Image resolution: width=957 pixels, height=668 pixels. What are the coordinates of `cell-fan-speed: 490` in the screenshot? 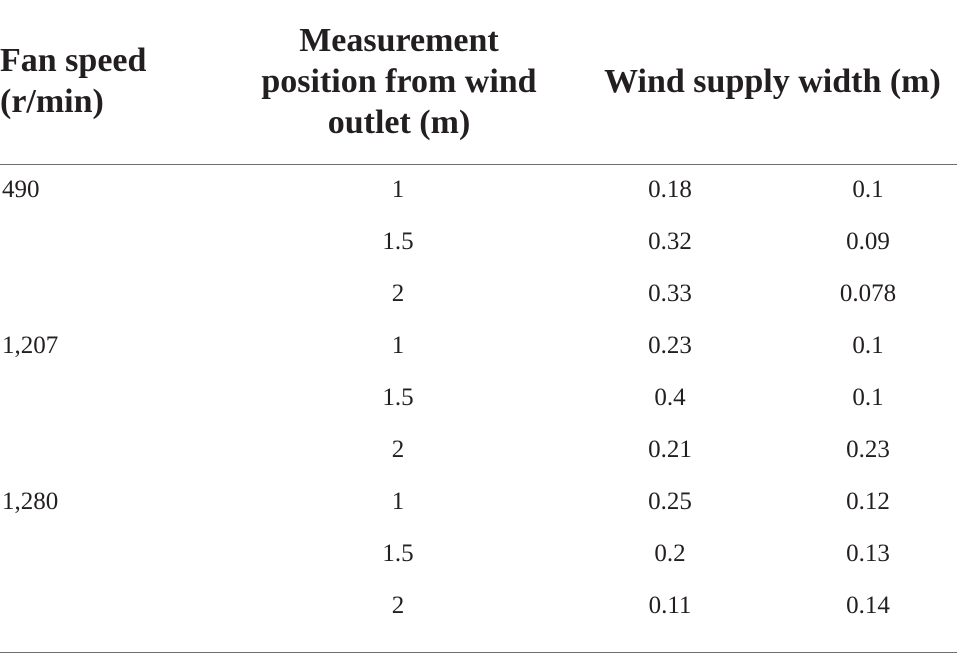 It's located at (21, 189).